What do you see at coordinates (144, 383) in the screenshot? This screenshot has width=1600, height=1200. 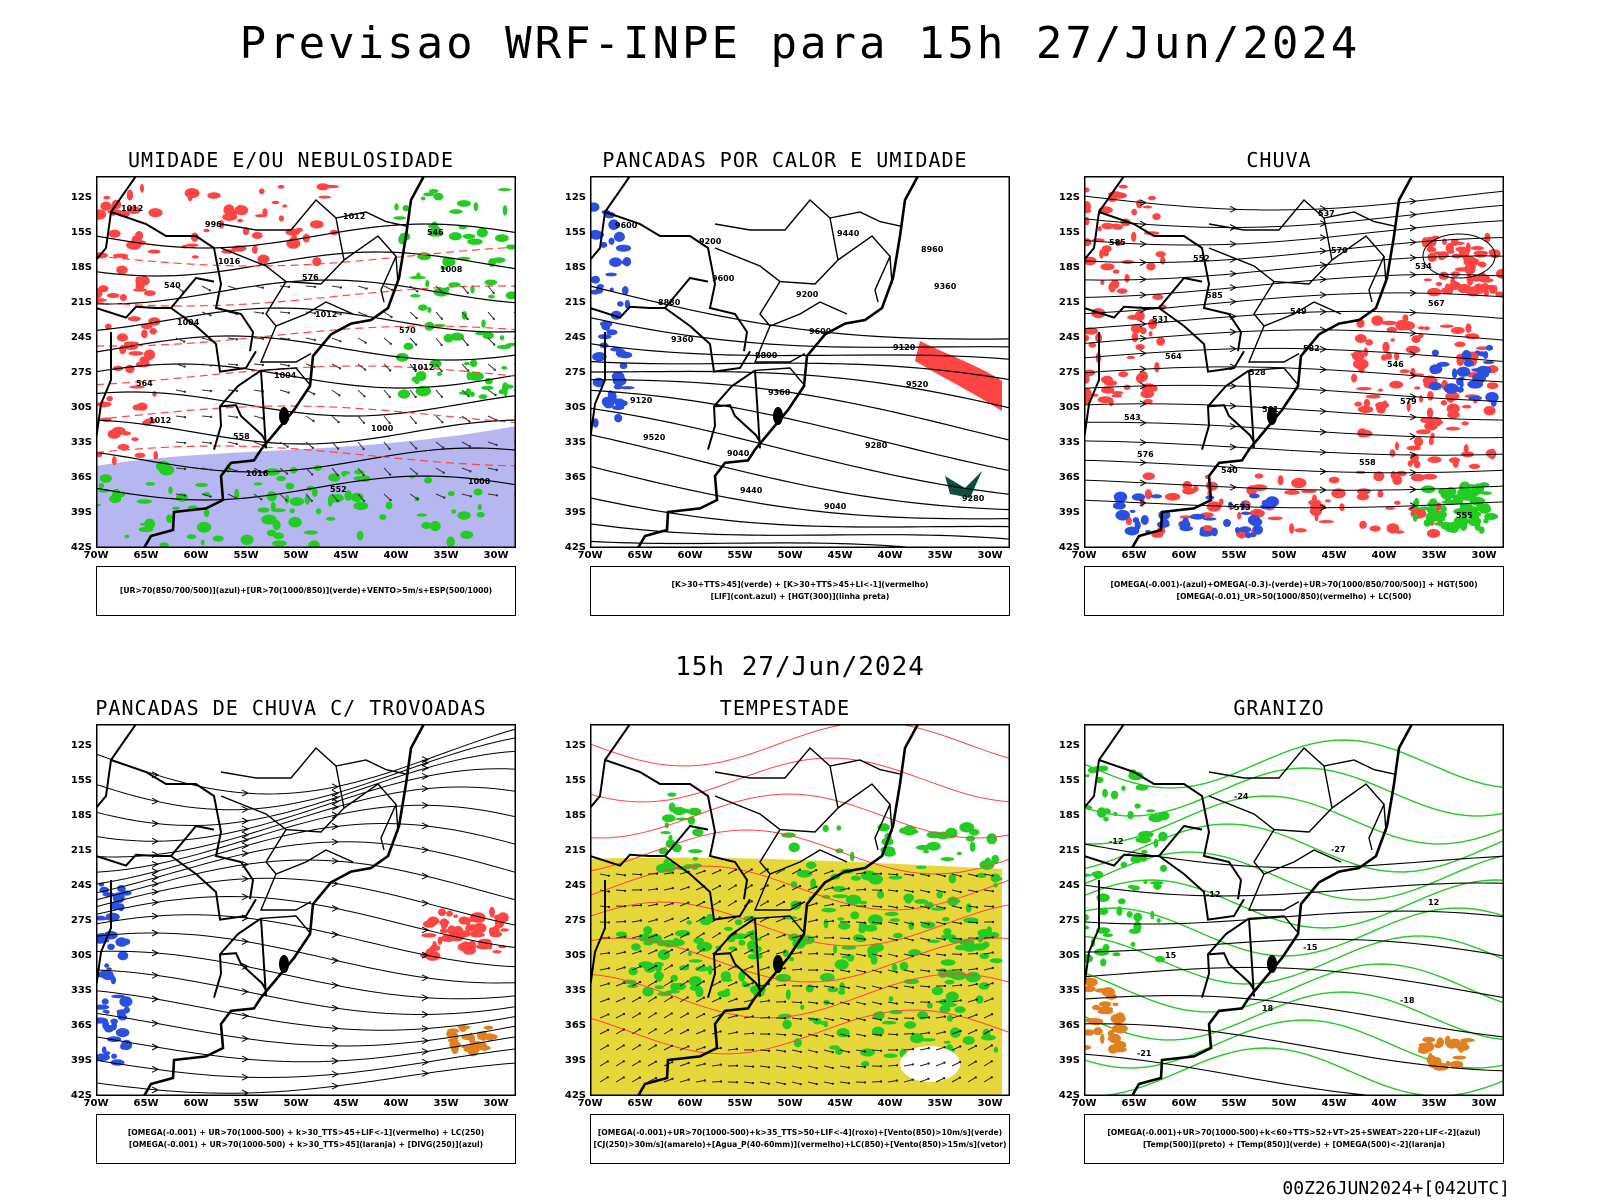 I see `contour-label: 564` at bounding box center [144, 383].